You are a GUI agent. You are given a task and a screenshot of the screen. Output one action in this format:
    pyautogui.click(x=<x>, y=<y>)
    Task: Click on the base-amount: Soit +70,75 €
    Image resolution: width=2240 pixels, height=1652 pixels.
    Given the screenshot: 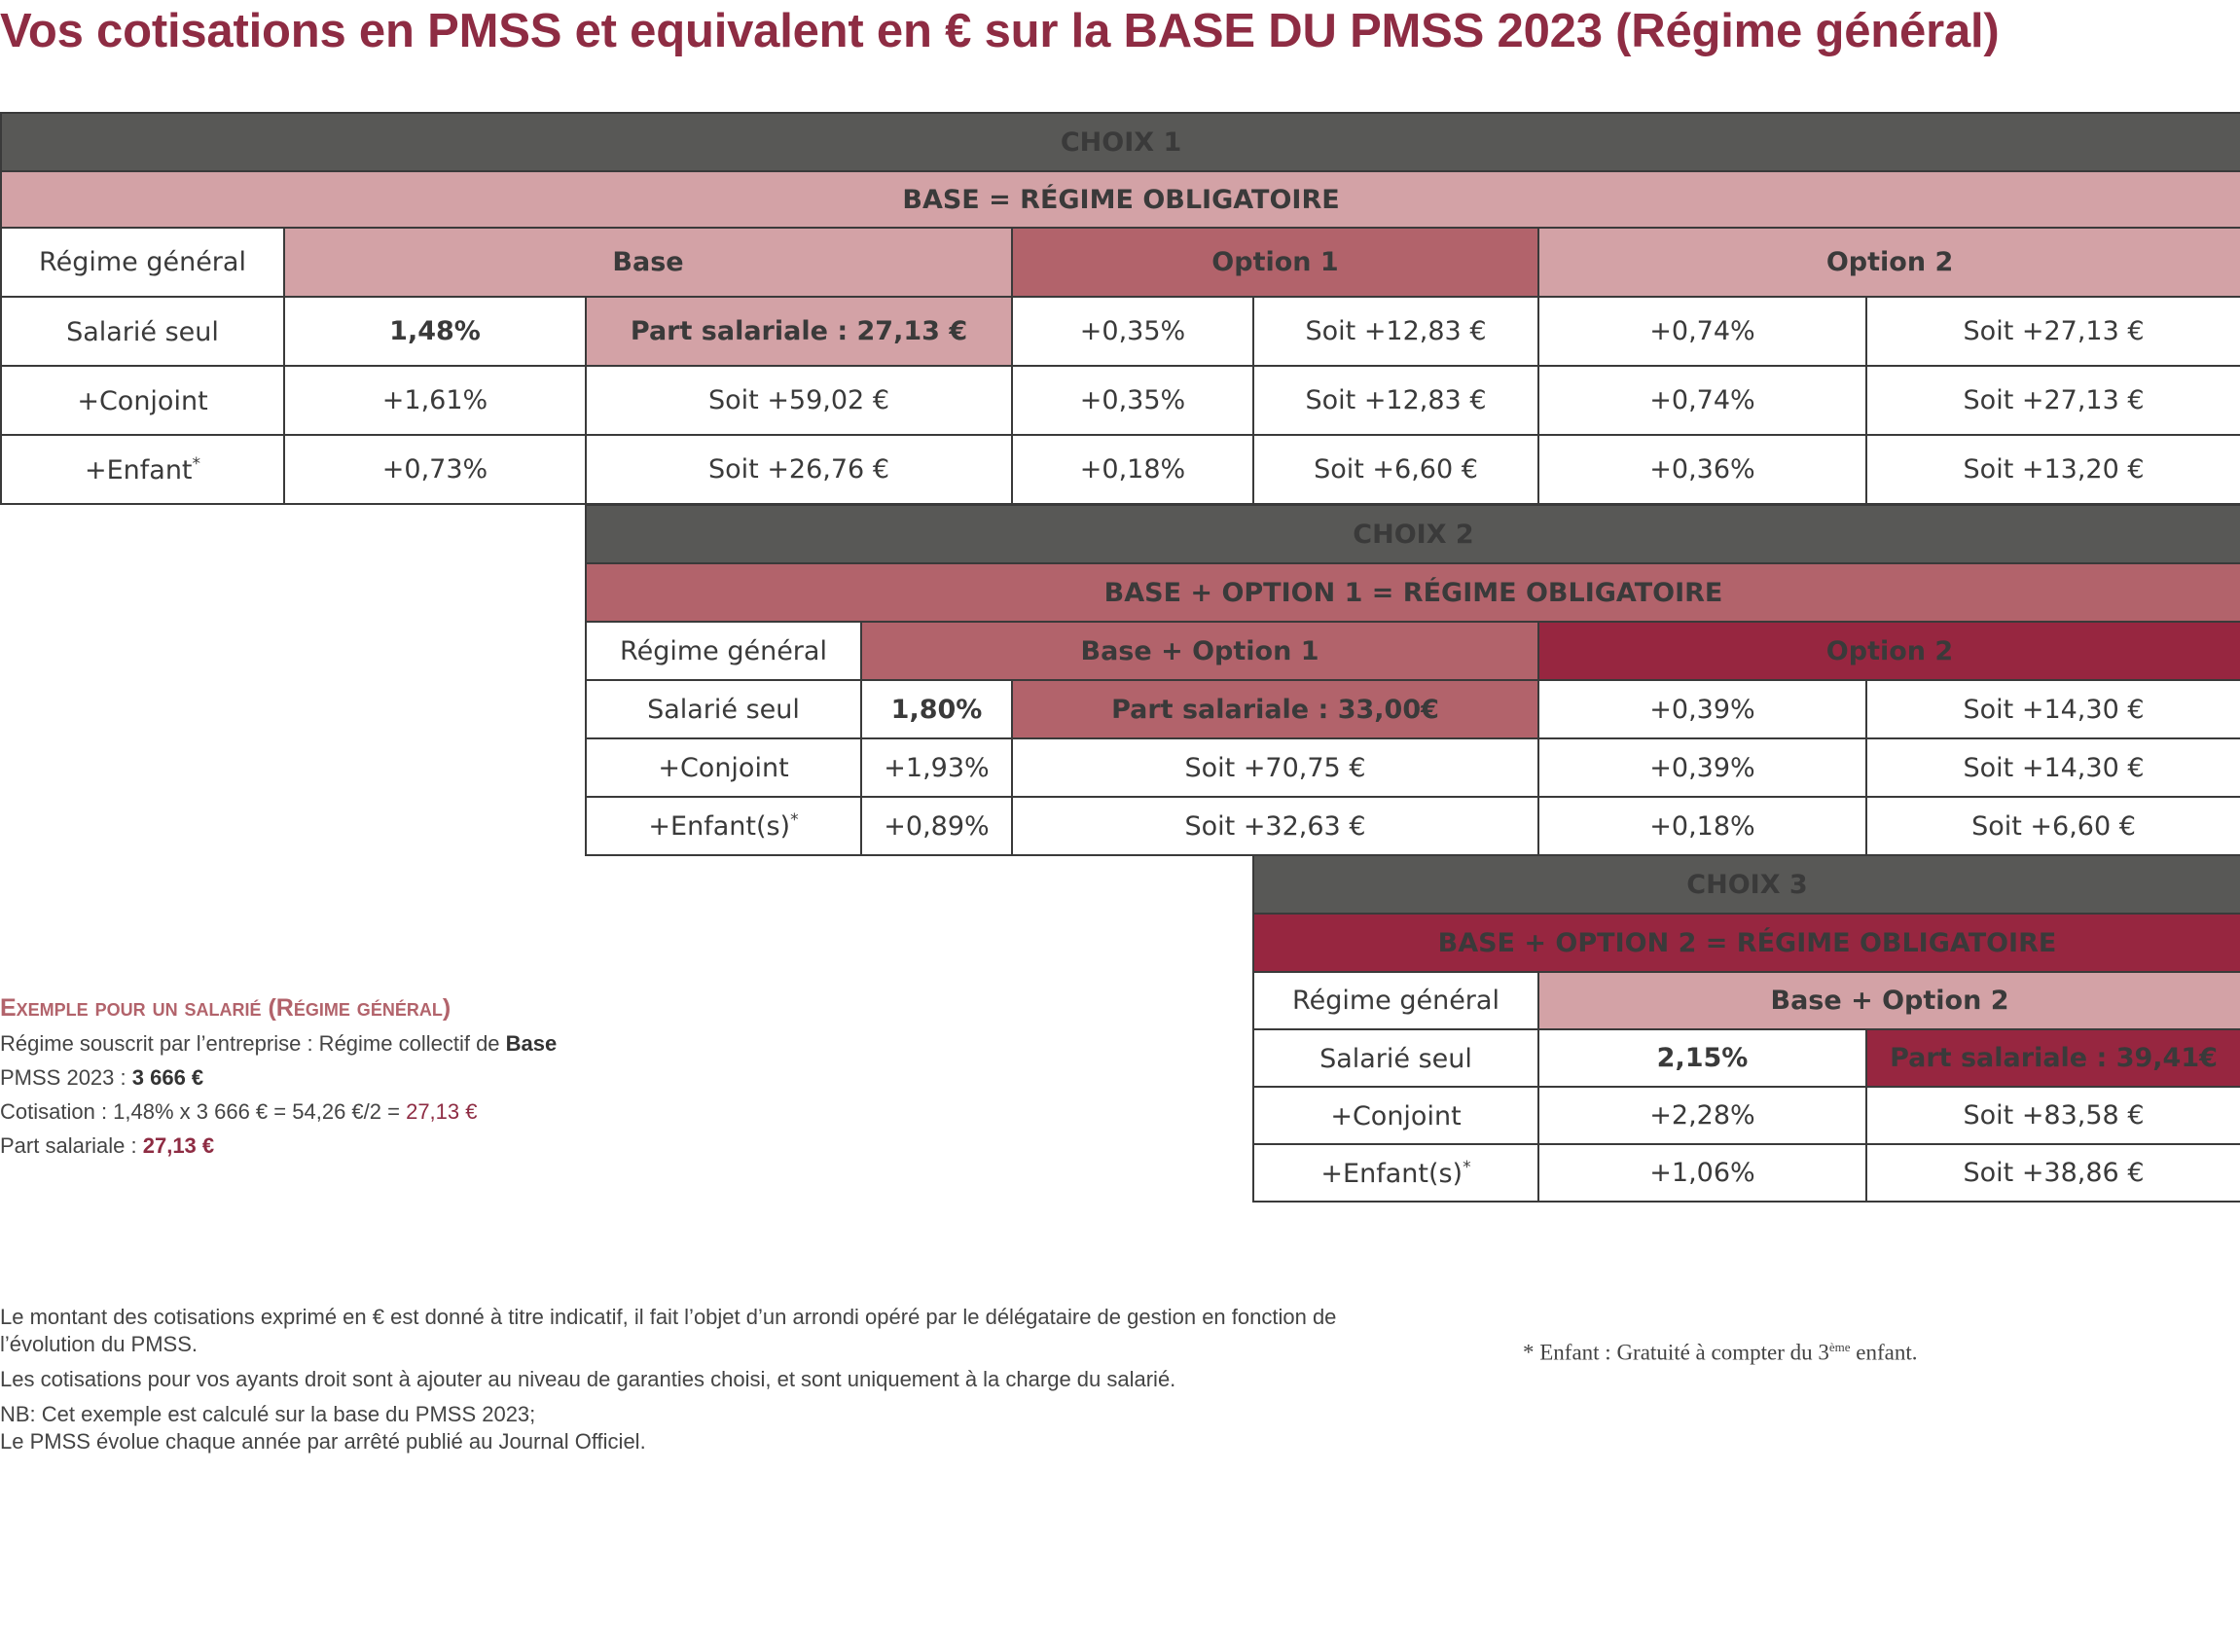 What is the action you would take?
    pyautogui.click(x=1275, y=767)
    